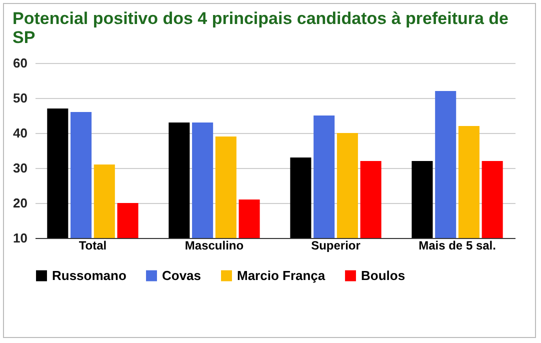 The height and width of the screenshot is (343, 541). What do you see at coordinates (89, 275) in the screenshot?
I see `legend-label: Russomano` at bounding box center [89, 275].